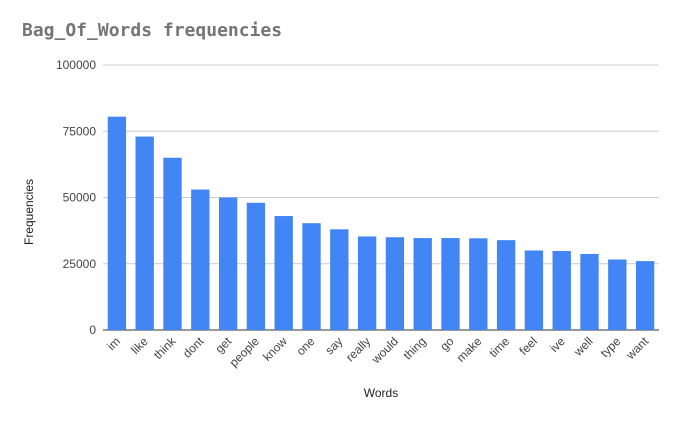 This screenshot has height=421, width=681. I want to click on x-tick-label: time, so click(499, 347).